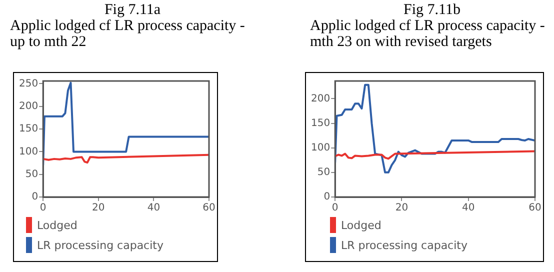 Image resolution: width=554 pixels, height=272 pixels. I want to click on y-tick-label: 250, so click(28, 84).